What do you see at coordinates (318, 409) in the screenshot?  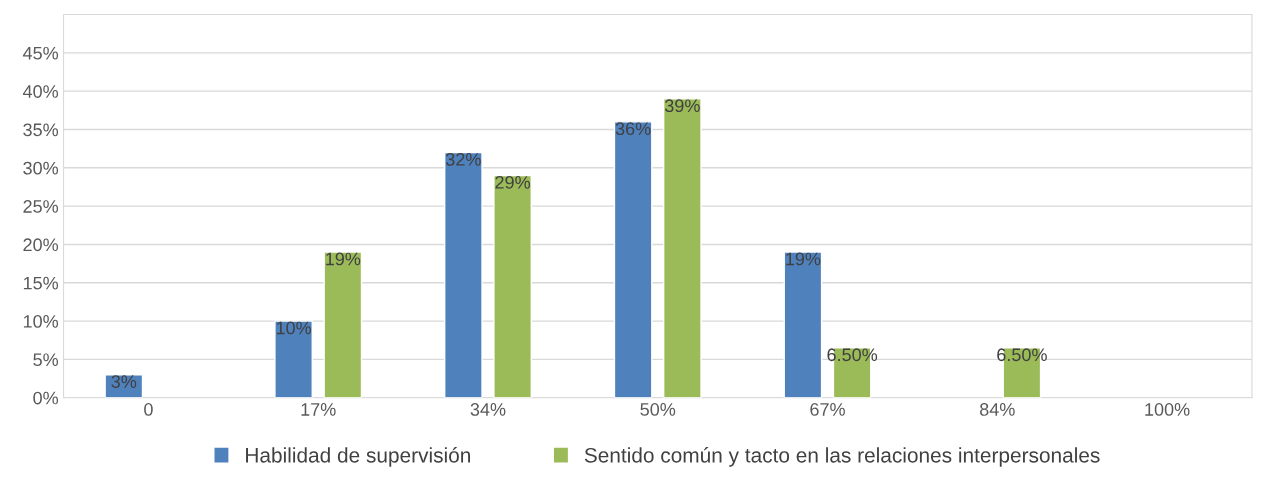 I see `x-tick-label: 17%` at bounding box center [318, 409].